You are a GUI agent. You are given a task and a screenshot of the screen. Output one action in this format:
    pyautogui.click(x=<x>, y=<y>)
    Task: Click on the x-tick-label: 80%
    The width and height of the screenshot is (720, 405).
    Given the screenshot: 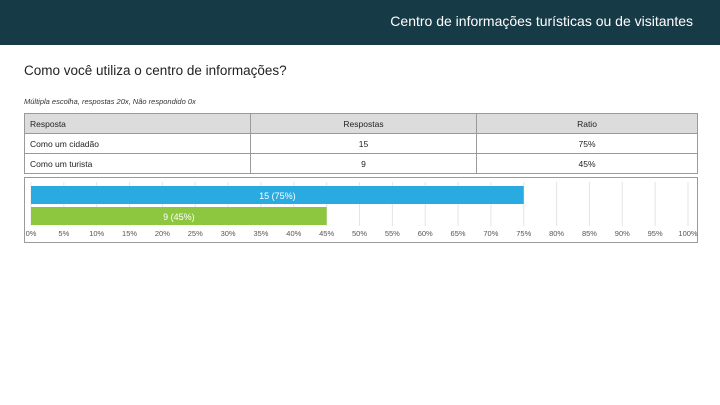 What is the action you would take?
    pyautogui.click(x=556, y=233)
    